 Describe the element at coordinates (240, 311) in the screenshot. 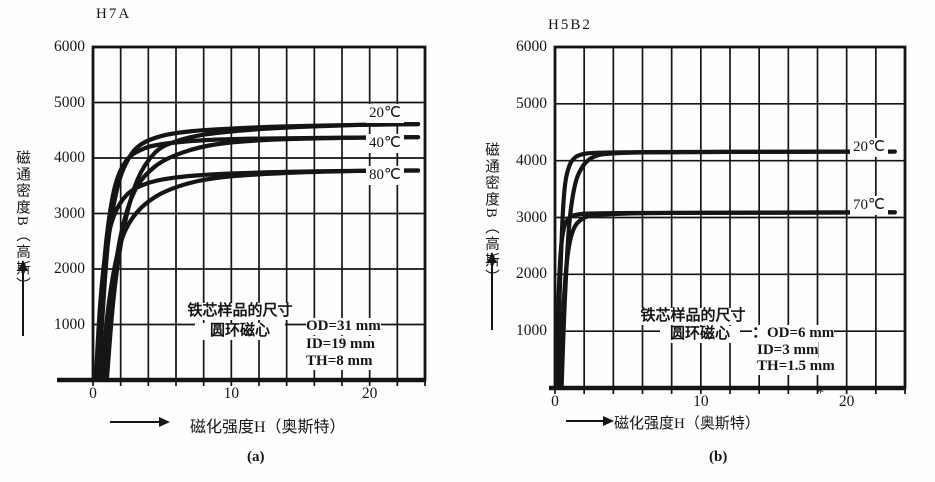

I see `left-annotation-line1: 铁芯样品的尺寸` at that location.